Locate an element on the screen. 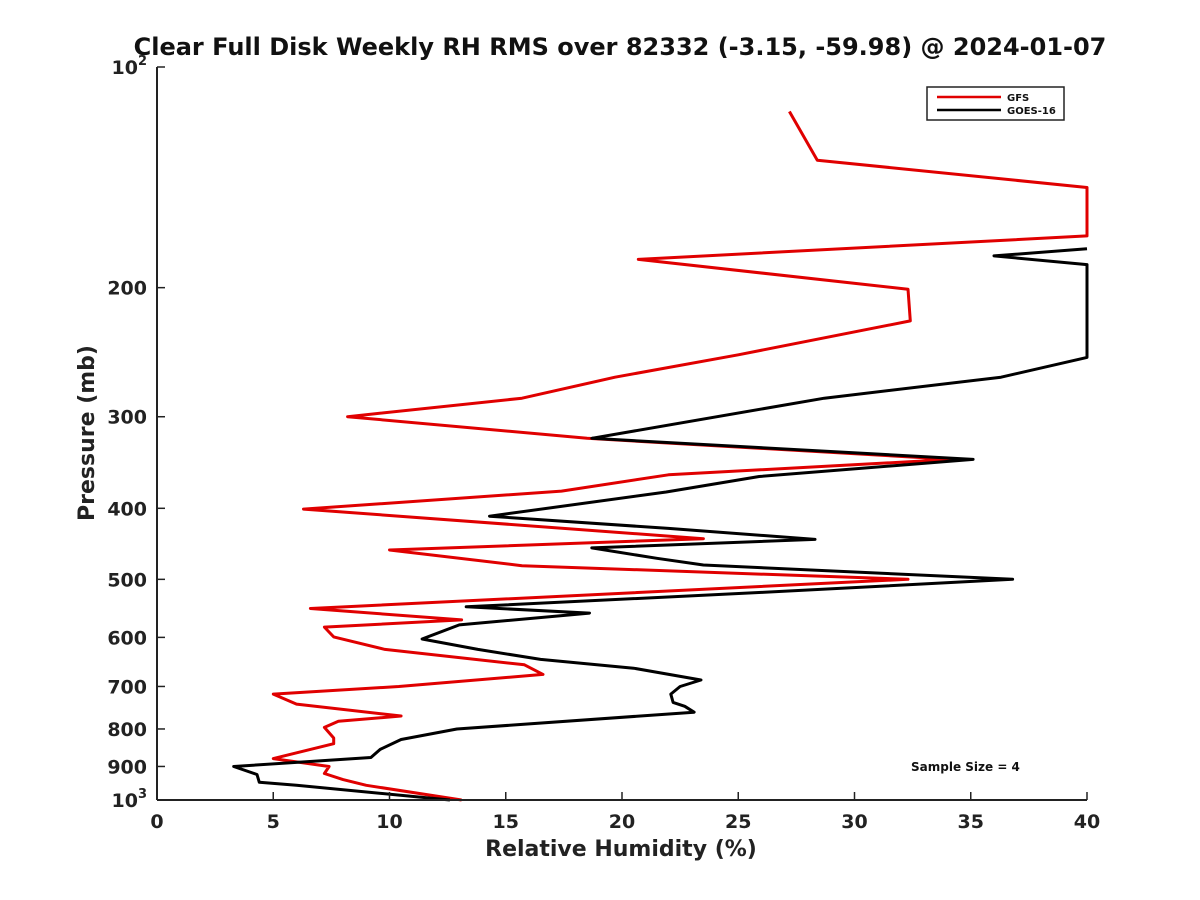 The width and height of the screenshot is (1200, 900). legend-box is located at coordinates (995, 103).